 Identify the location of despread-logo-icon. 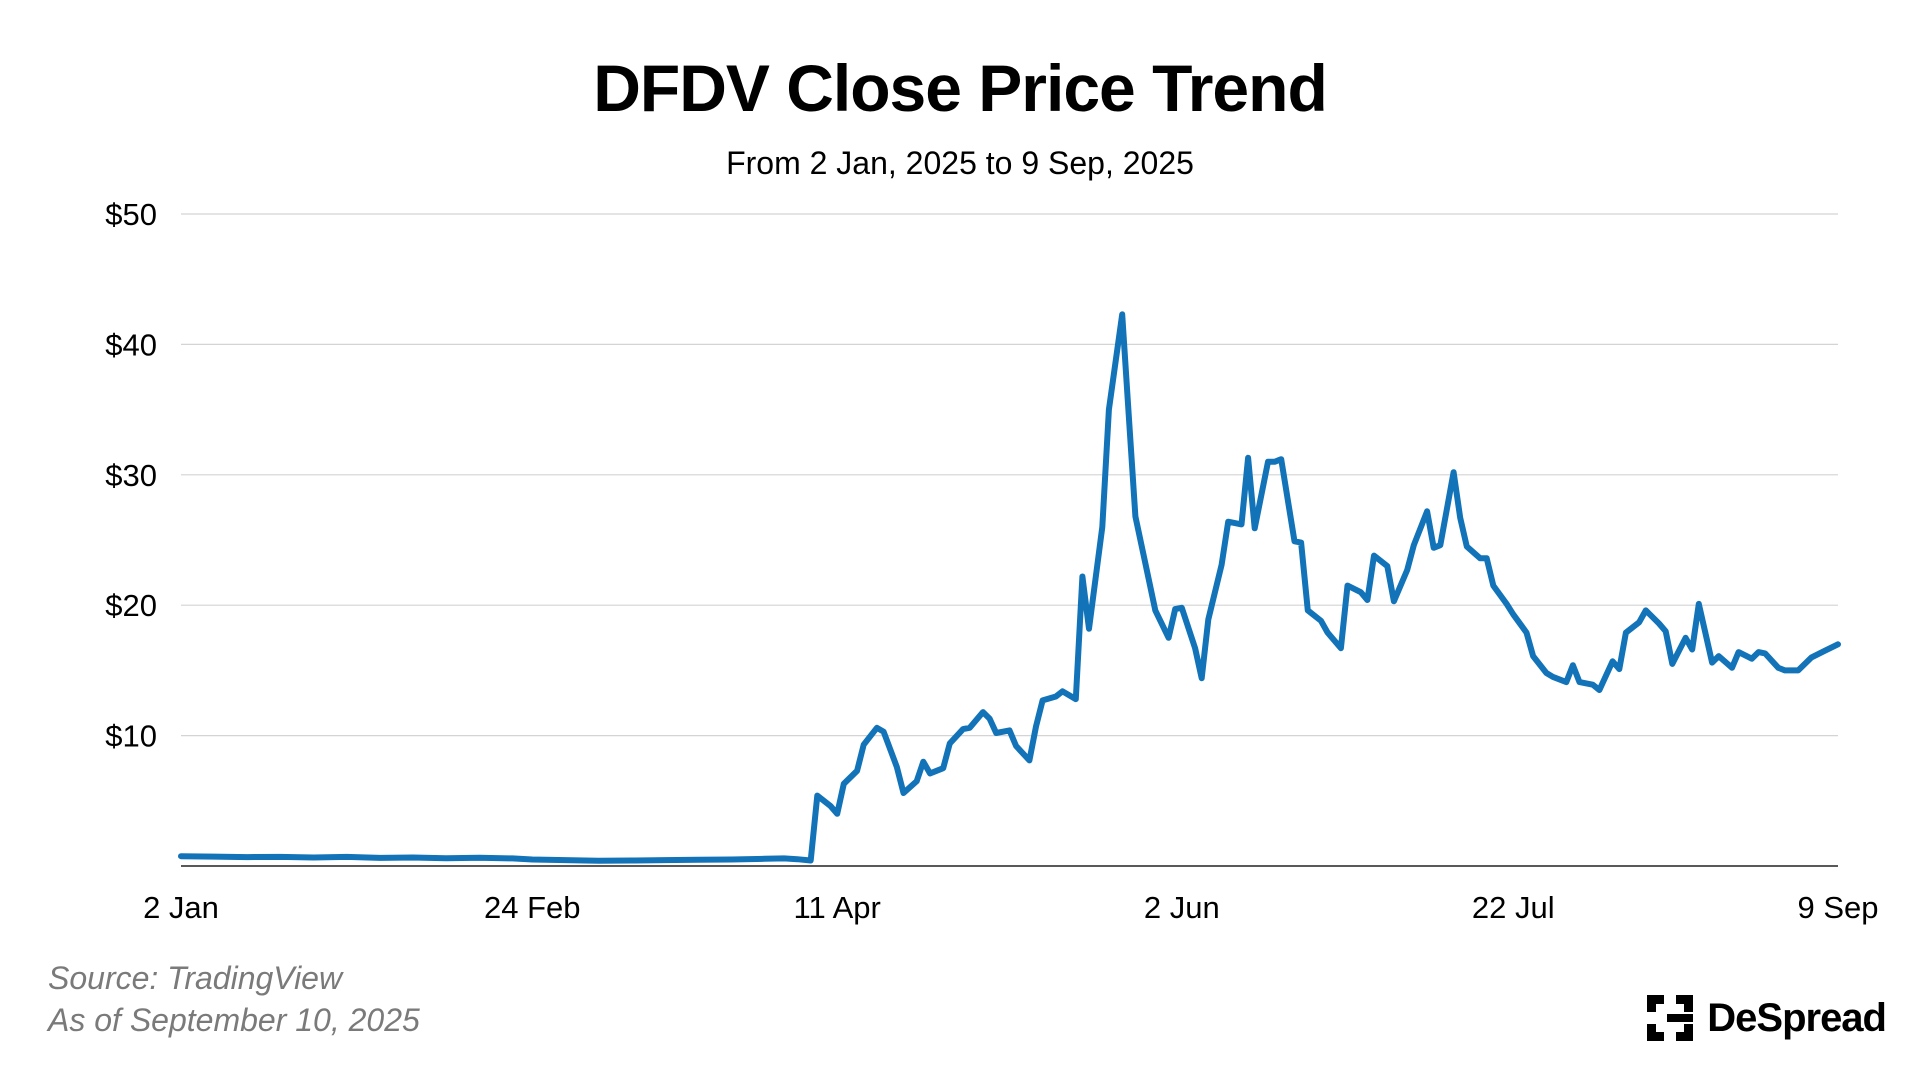
(1670, 1018).